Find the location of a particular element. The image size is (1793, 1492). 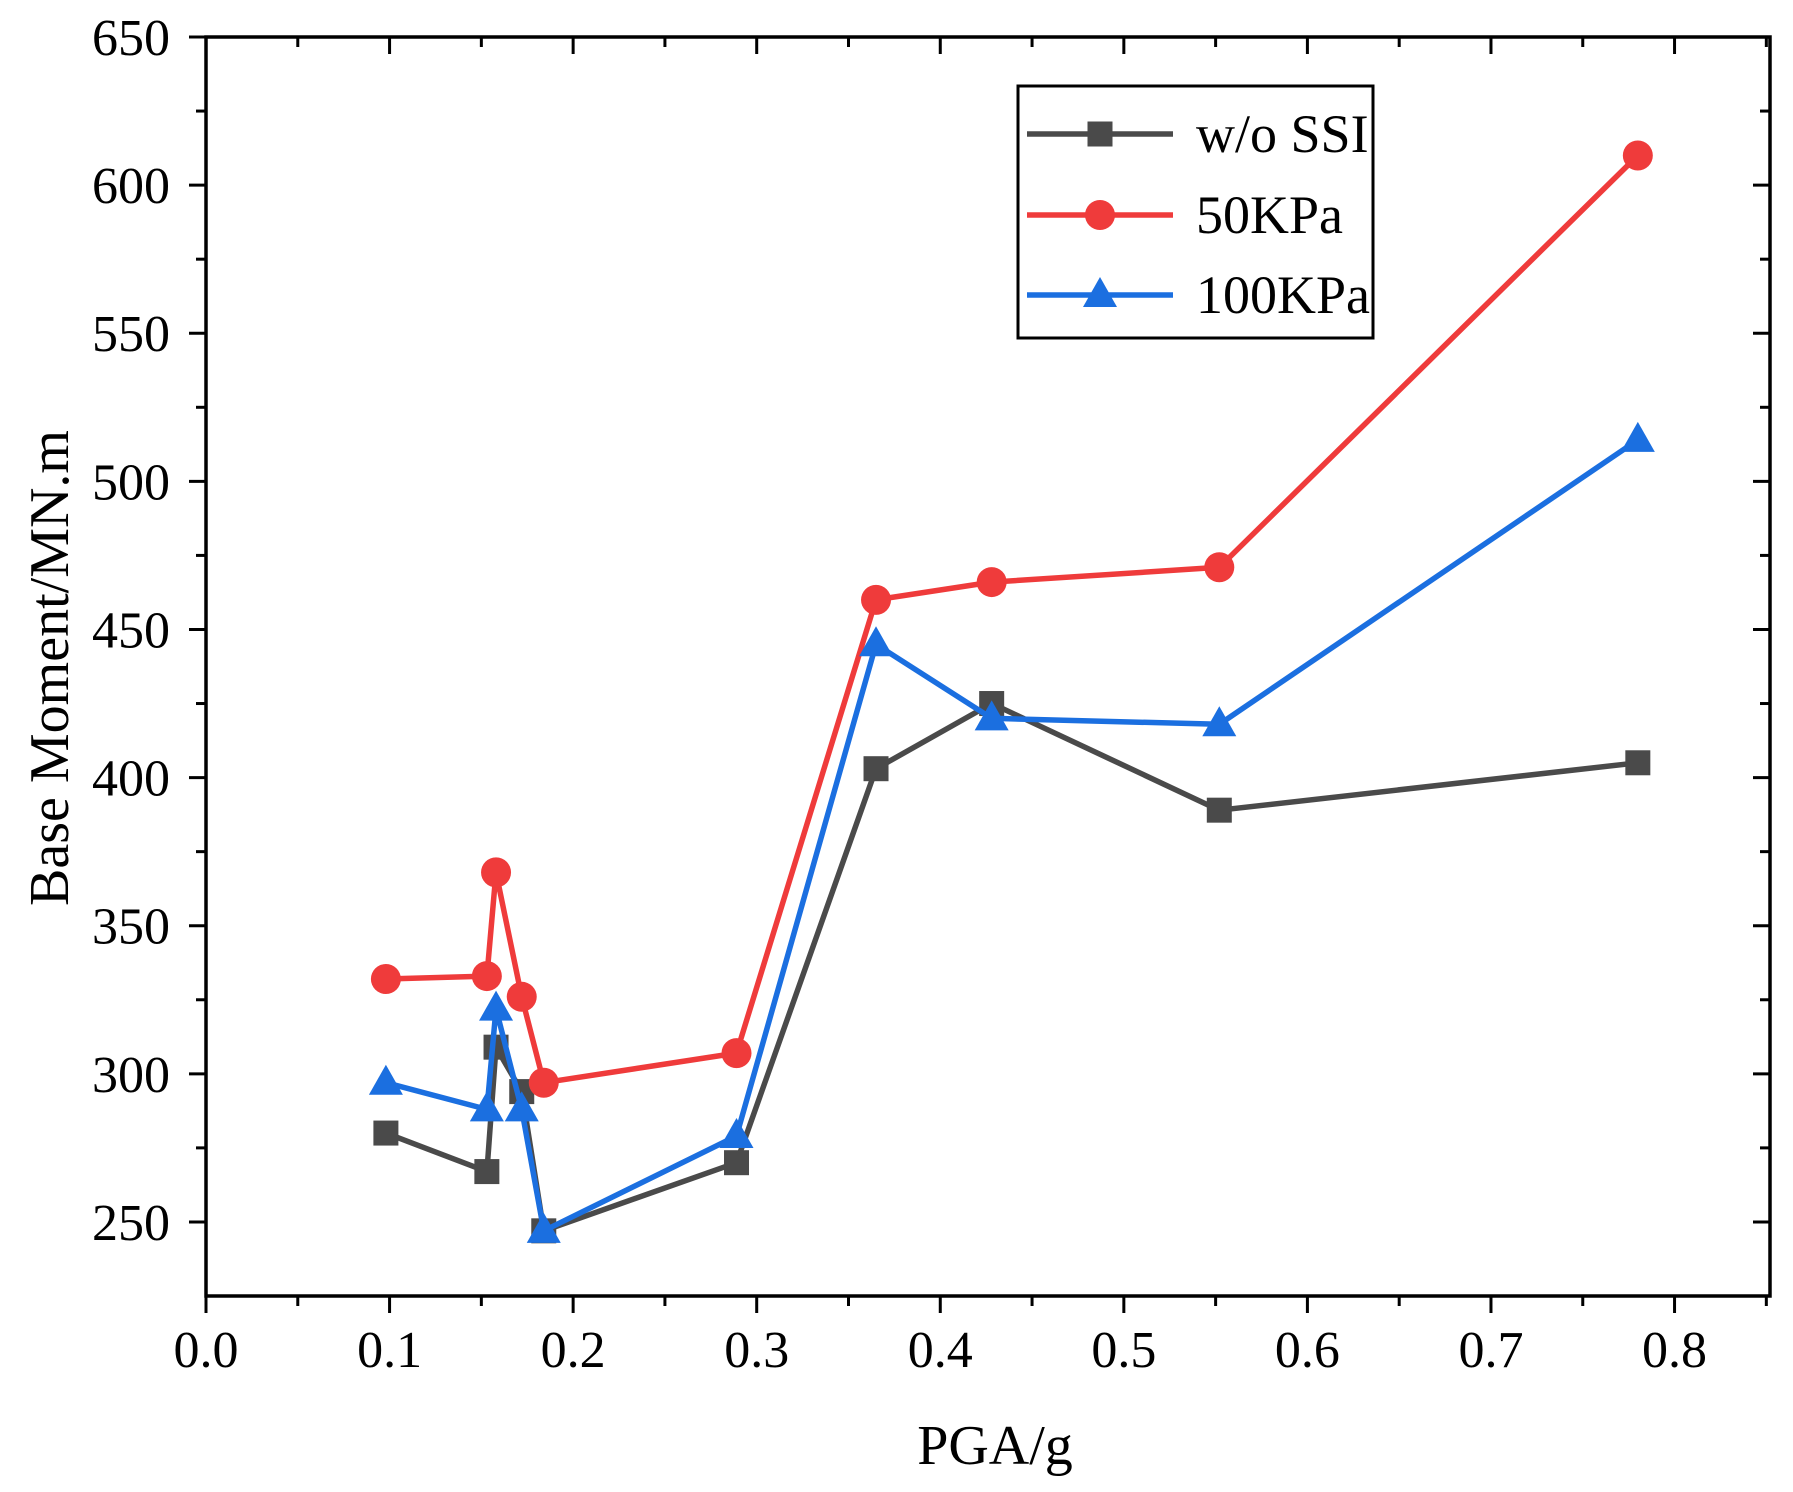

x-tick-label: 0.8 is located at coordinates (1674, 1350).